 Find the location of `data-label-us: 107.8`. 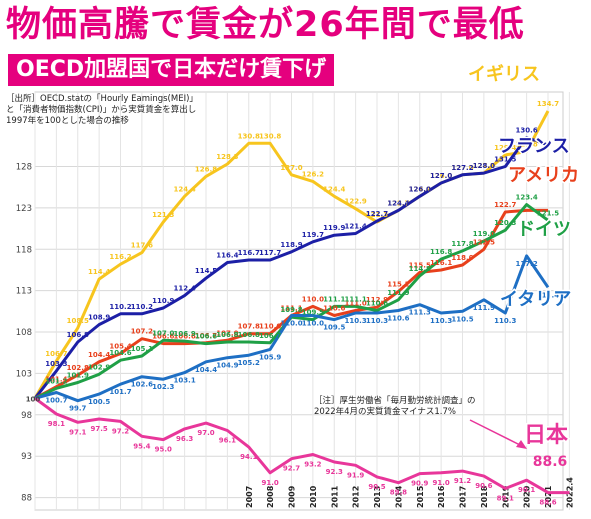

data-label-us: 107.8 is located at coordinates (249, 327).